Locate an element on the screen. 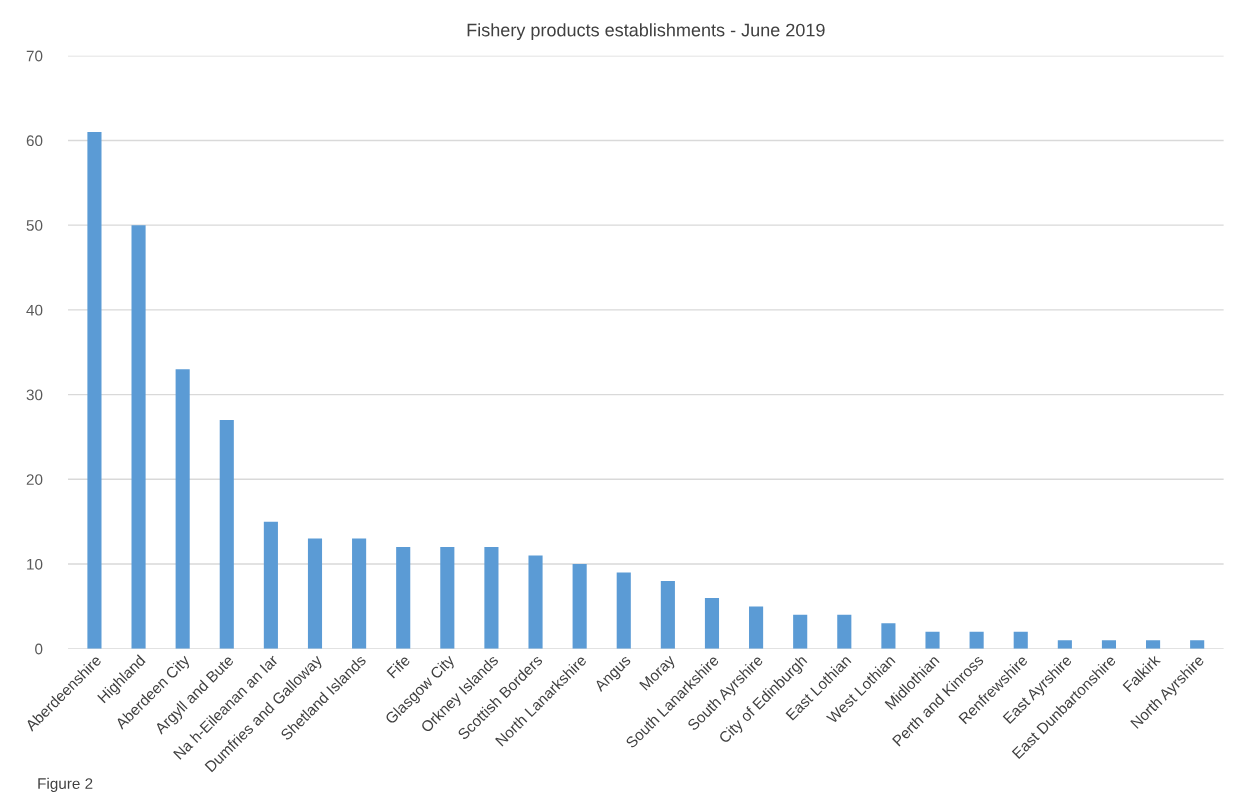  x-tick-label: Fife is located at coordinates (398, 666).